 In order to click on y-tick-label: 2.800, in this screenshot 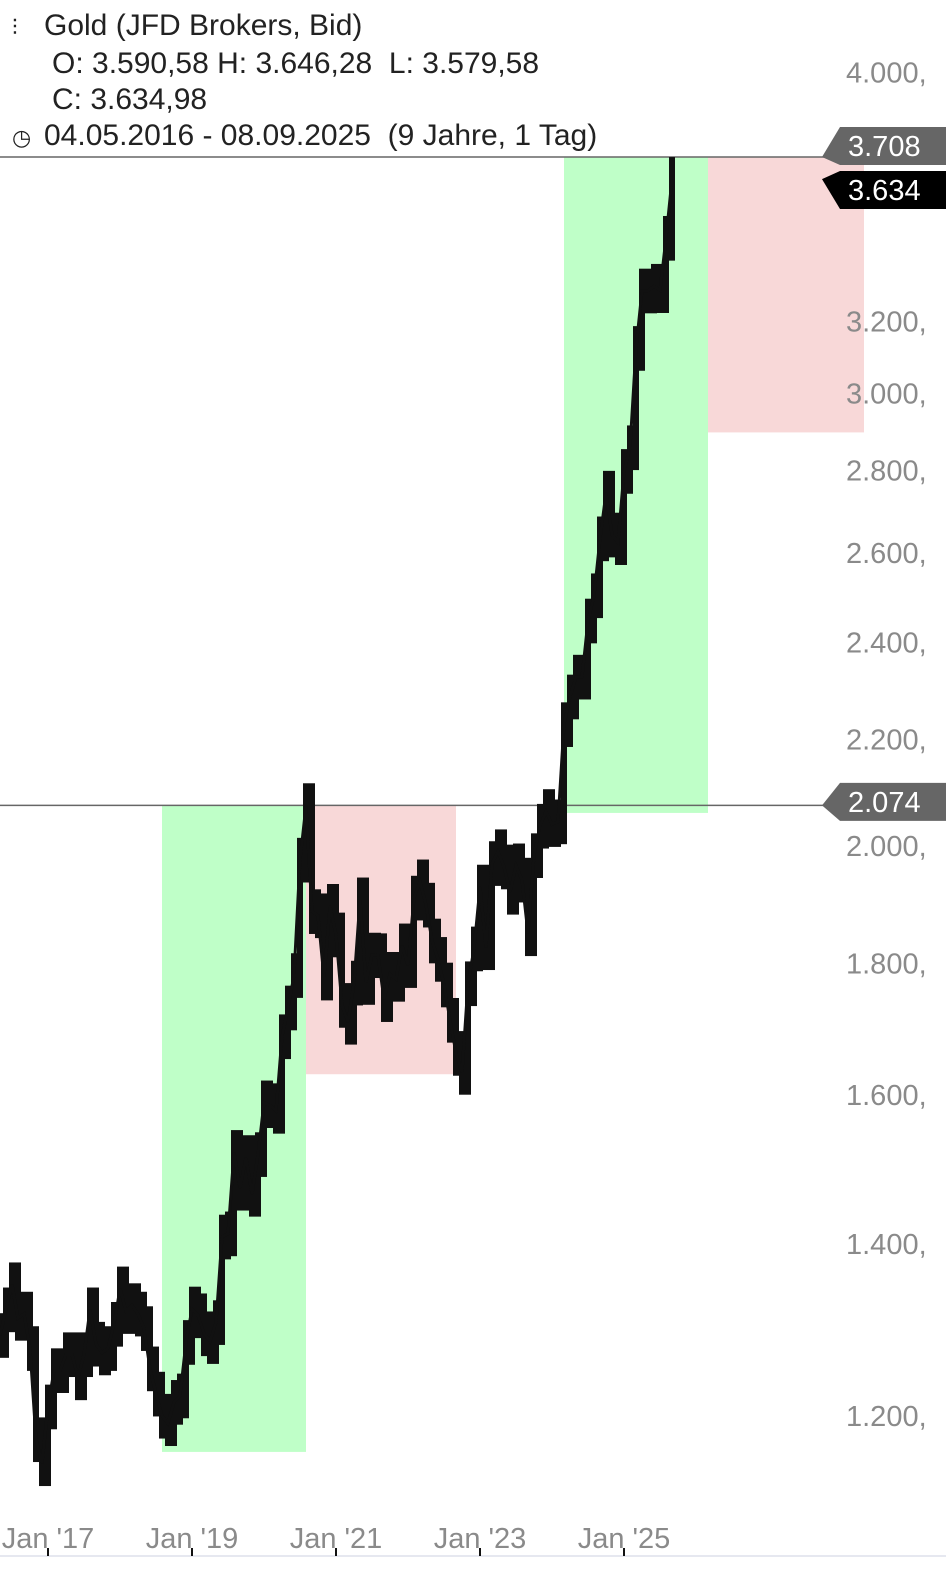, I will do `click(886, 471)`.